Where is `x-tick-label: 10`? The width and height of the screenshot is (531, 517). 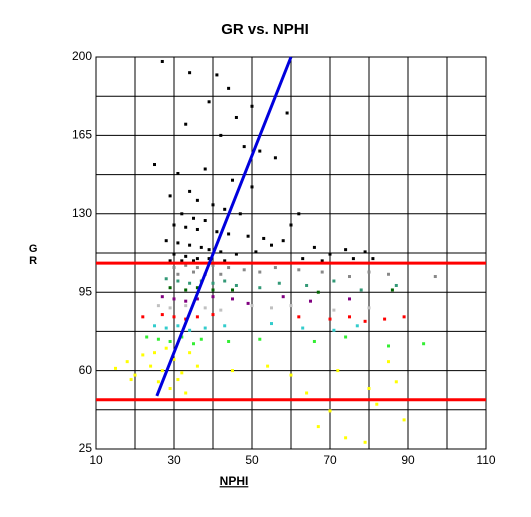
x-tick-label: 10 is located at coordinates (96, 460).